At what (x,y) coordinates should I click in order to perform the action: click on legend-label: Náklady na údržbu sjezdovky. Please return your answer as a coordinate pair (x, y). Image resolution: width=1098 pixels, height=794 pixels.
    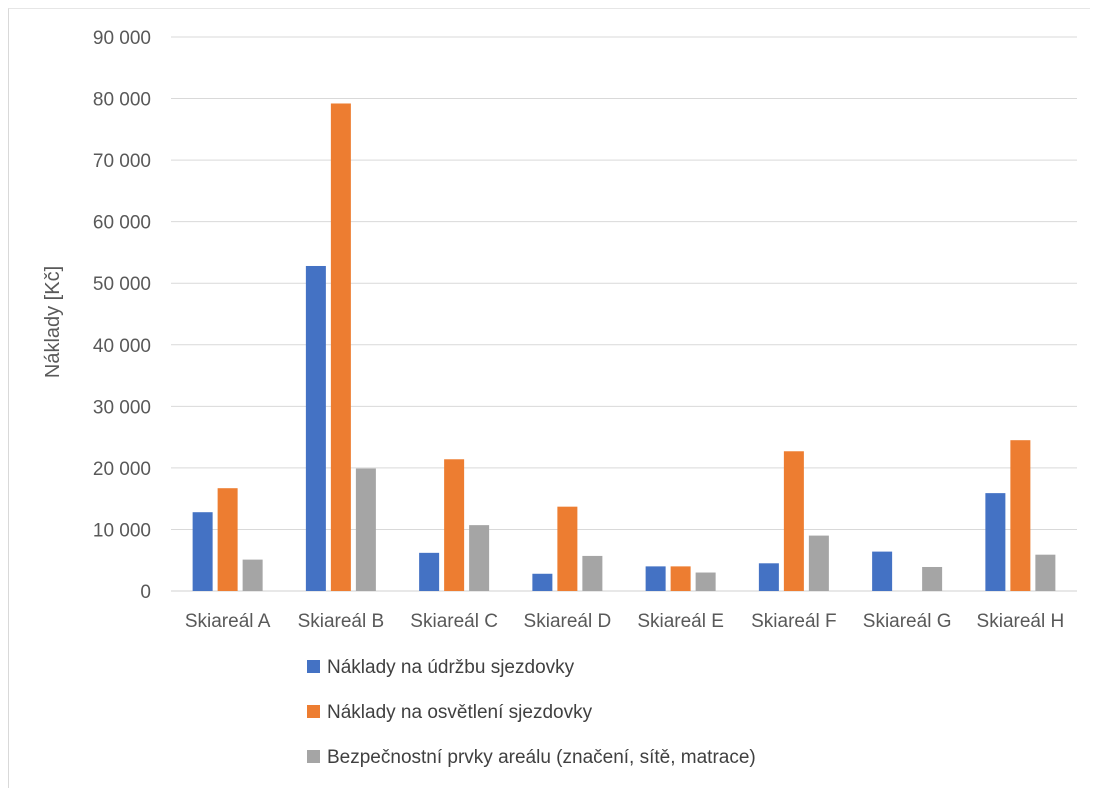
    Looking at the image, I should click on (451, 667).